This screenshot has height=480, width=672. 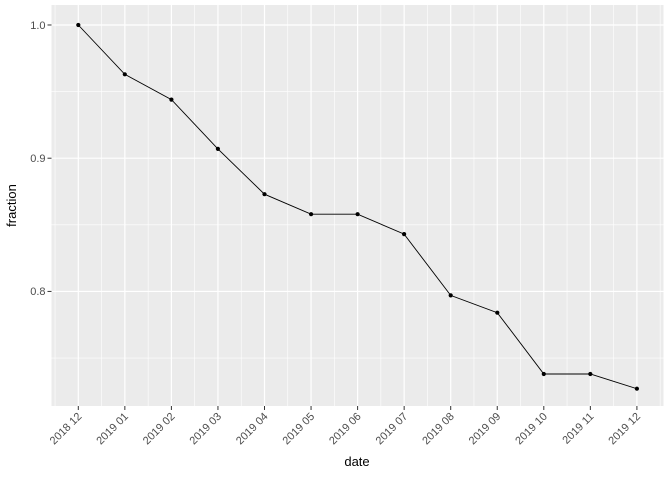 What do you see at coordinates (112, 429) in the screenshot?
I see `x-tick-label: 2019 01` at bounding box center [112, 429].